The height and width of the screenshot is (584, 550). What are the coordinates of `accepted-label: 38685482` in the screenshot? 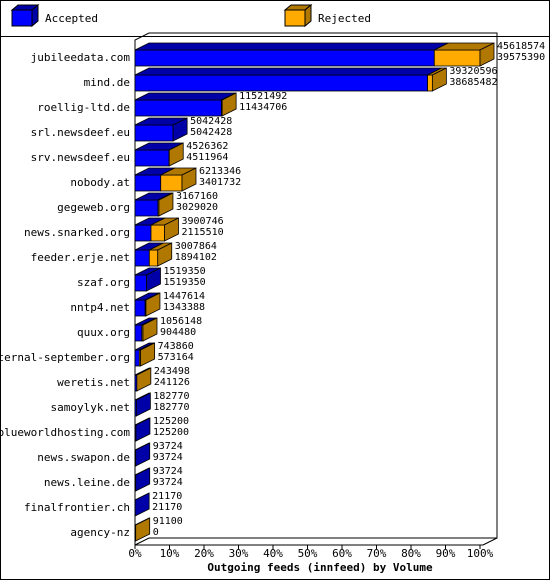 It's located at (473, 82).